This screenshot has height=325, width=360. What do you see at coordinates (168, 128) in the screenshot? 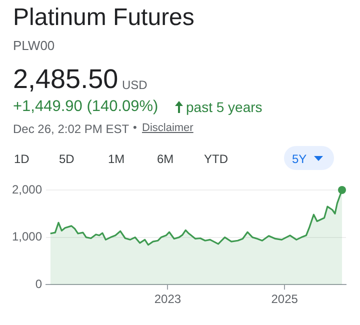
I see `text: Disclaimer` at bounding box center [168, 128].